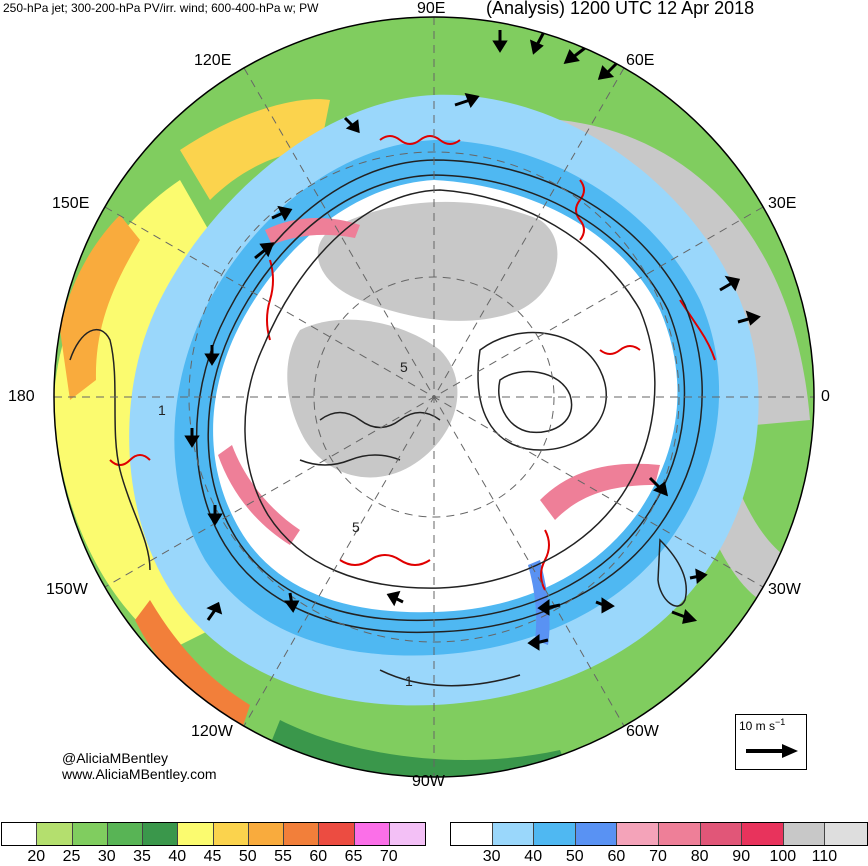 This screenshot has height=866, width=868. What do you see at coordinates (283, 856) in the screenshot?
I see `pw-colorbar-tick-label: 55` at bounding box center [283, 856].